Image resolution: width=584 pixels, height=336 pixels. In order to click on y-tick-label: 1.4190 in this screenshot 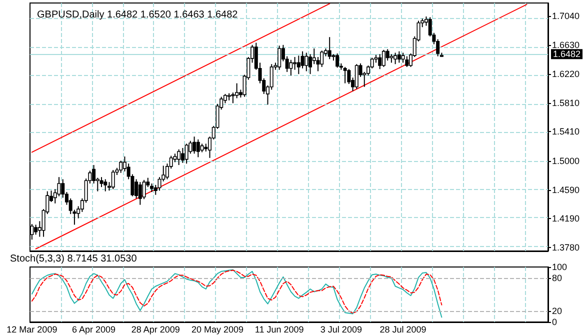, I will do `click(566, 218)`.